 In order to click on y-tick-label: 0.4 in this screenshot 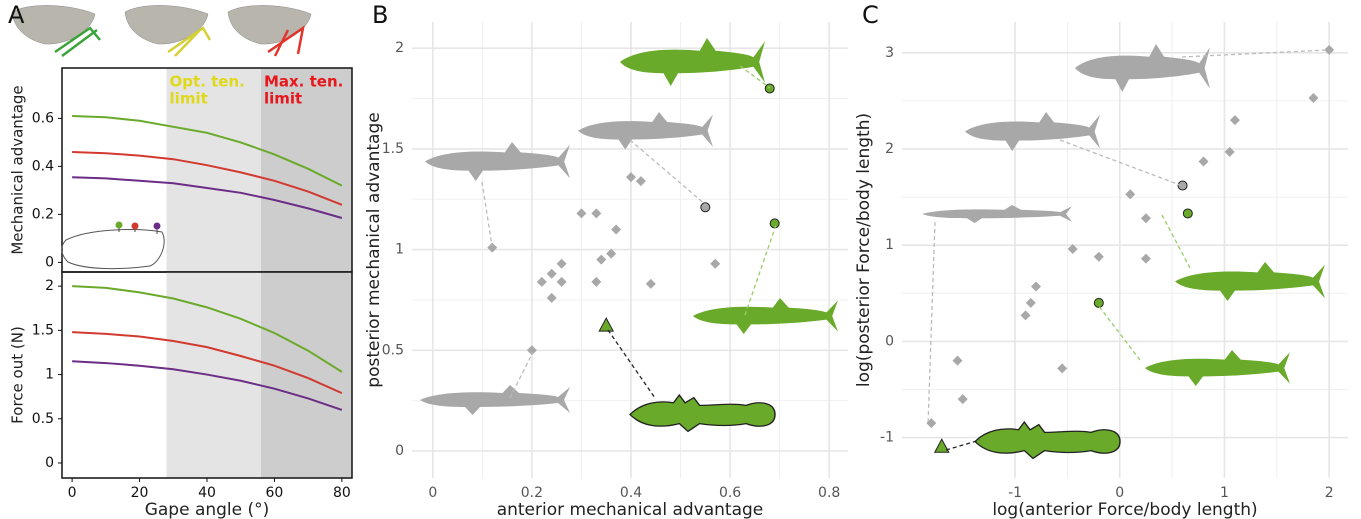, I will do `click(43, 166)`.